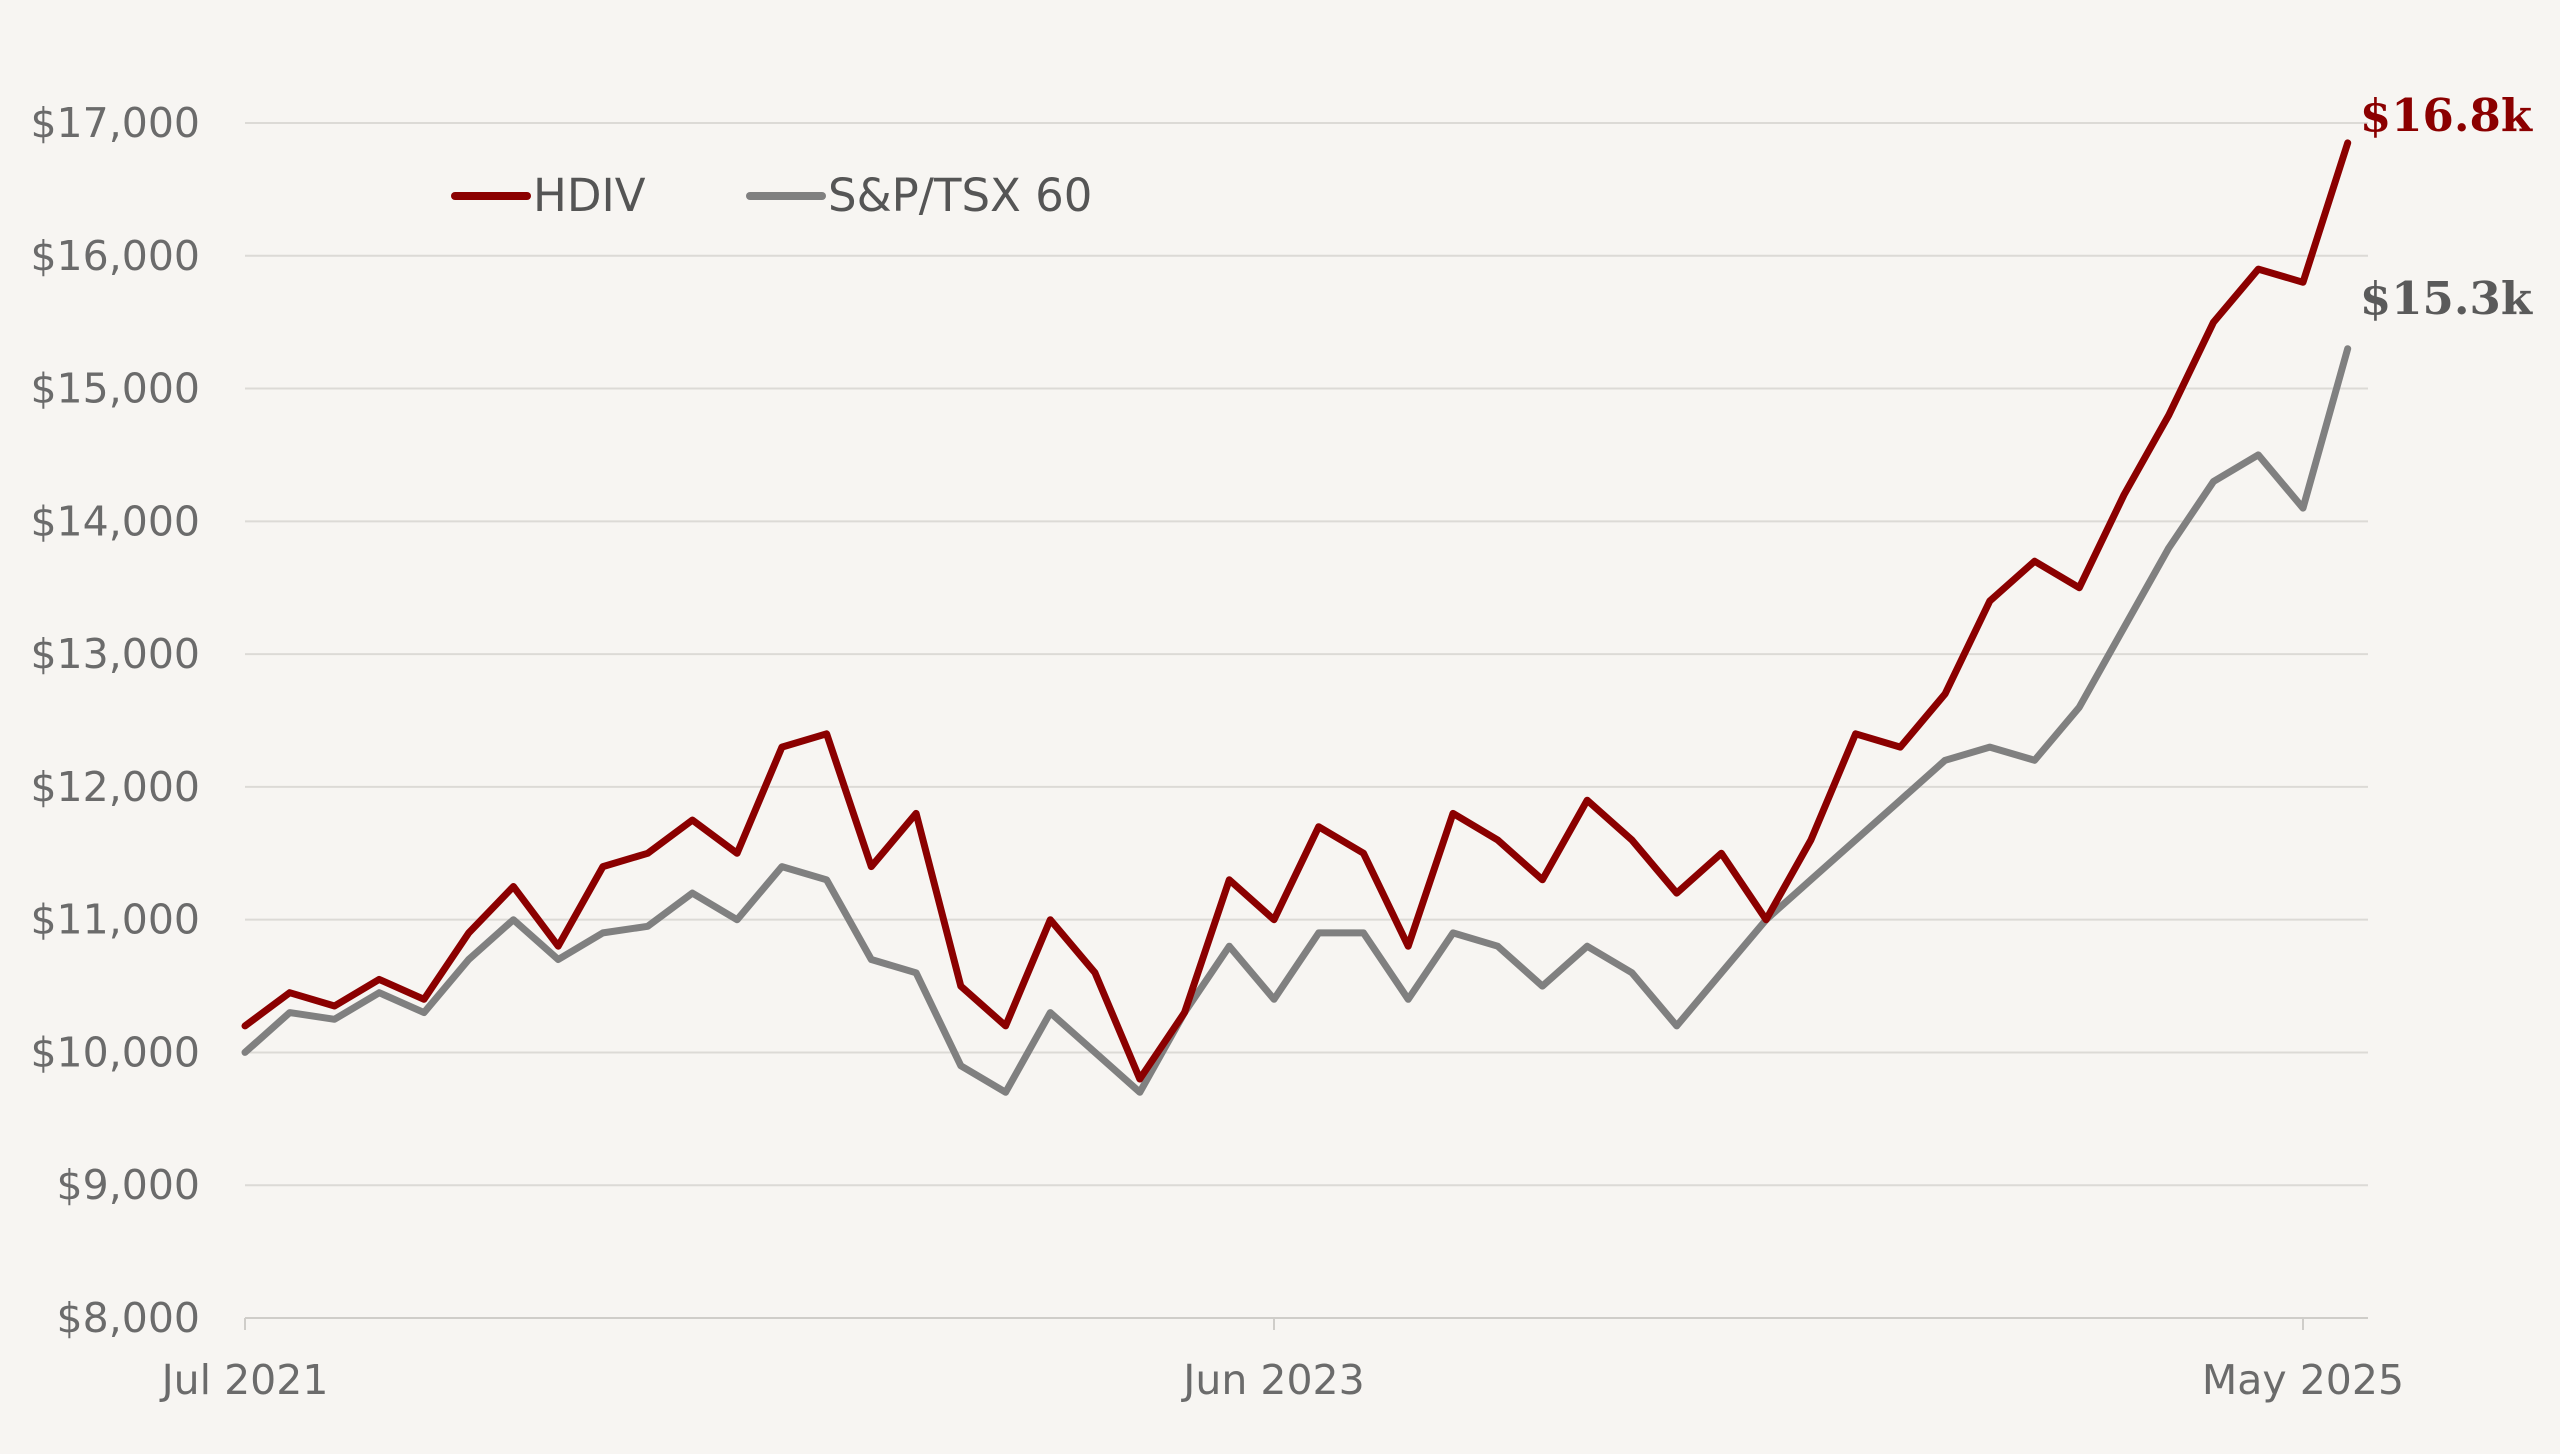  I want to click on y-tick-label: $8,000, so click(128, 1318).